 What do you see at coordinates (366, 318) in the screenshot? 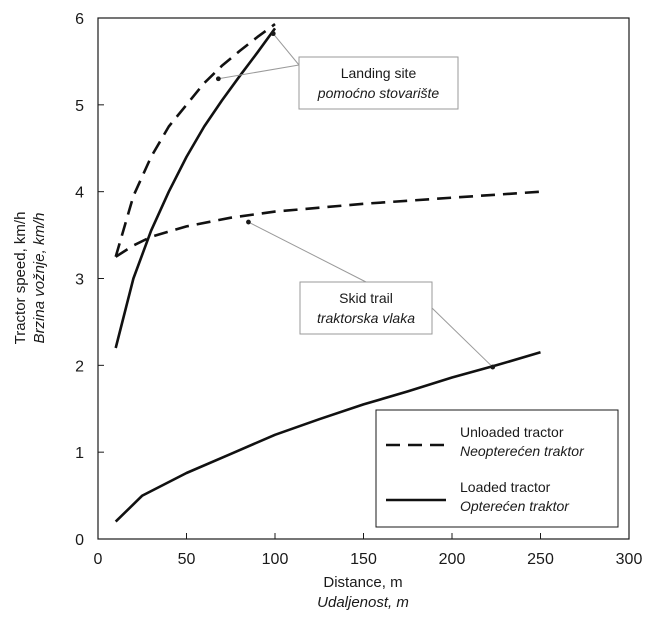
I see `skid-annotation-subtitle: traktorska vlaka` at bounding box center [366, 318].